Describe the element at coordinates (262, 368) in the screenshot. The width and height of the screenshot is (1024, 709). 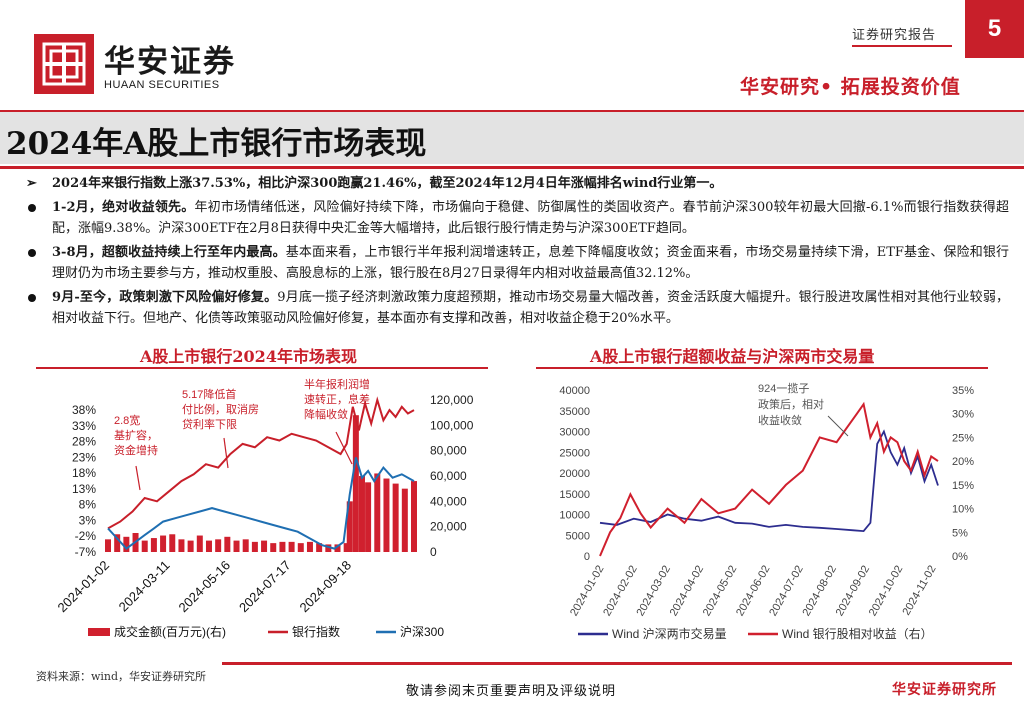
I see `left-chart-rule` at that location.